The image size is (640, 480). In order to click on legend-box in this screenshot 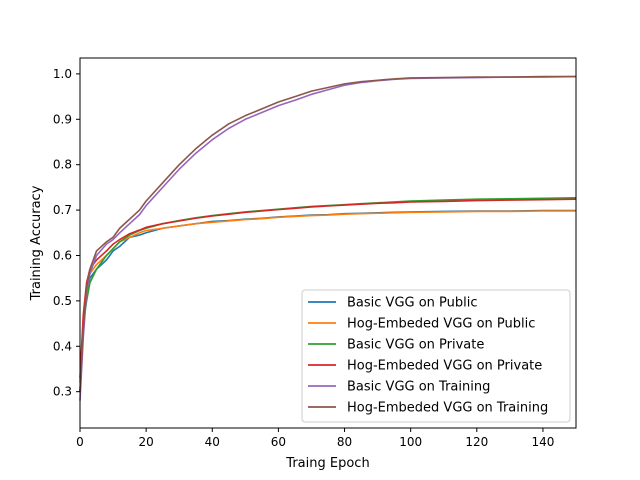, I will do `click(436, 356)`.